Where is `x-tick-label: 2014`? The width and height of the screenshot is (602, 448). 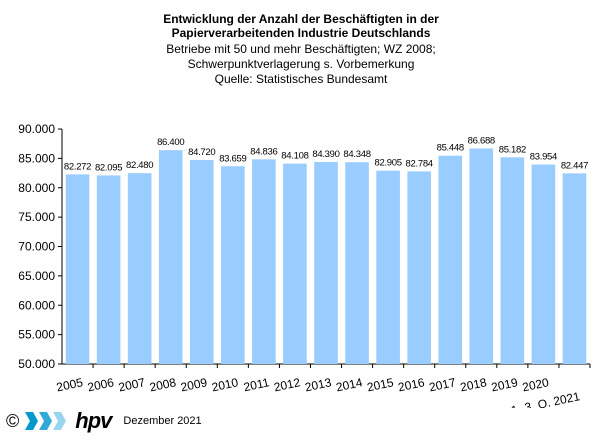
x-tick-label: 2014 is located at coordinates (349, 384).